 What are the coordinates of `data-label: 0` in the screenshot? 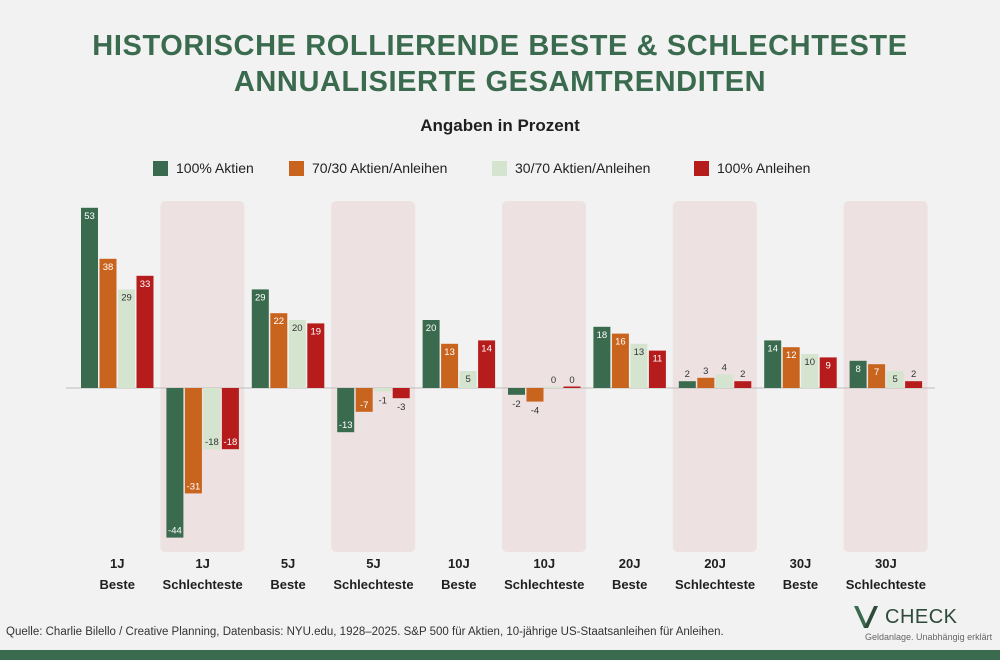 It's located at (553, 380).